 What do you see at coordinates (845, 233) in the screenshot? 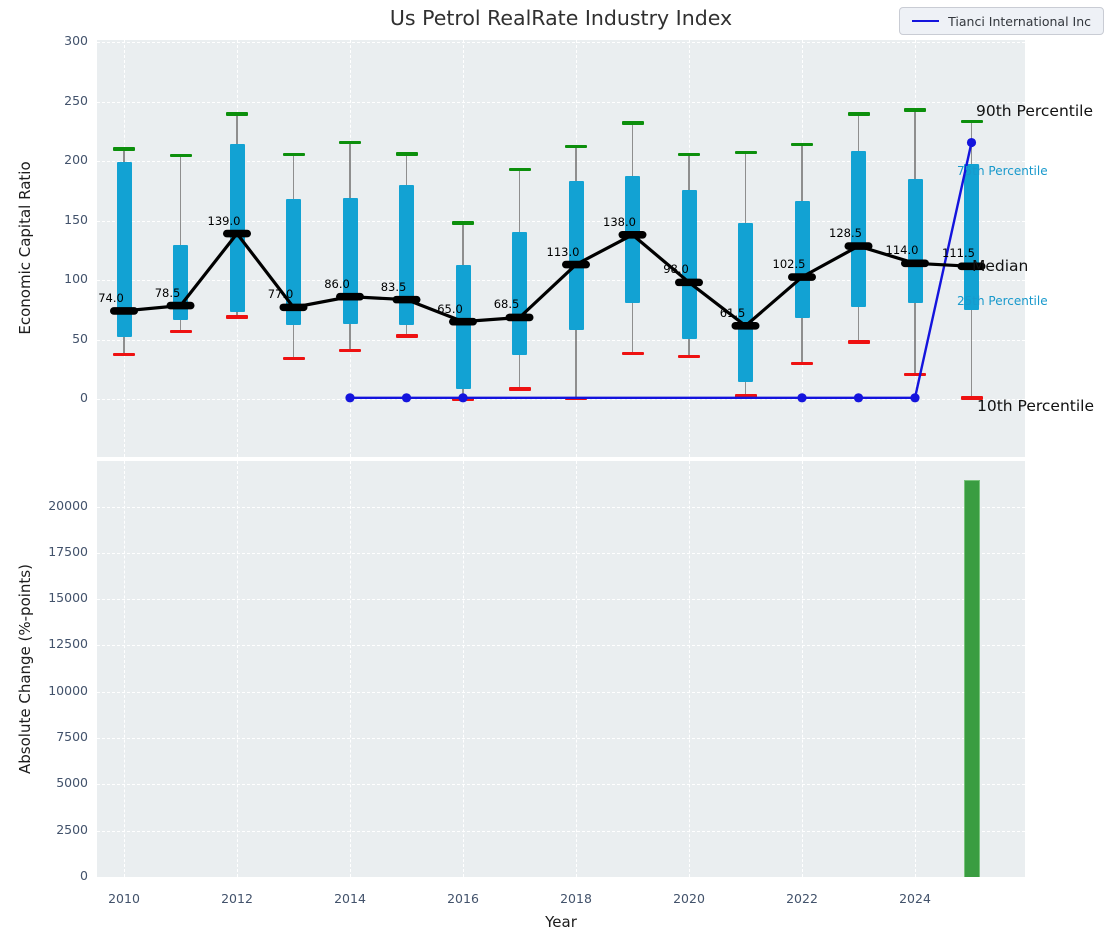
I see `median-value-label-2023: 128.5` at bounding box center [845, 233].